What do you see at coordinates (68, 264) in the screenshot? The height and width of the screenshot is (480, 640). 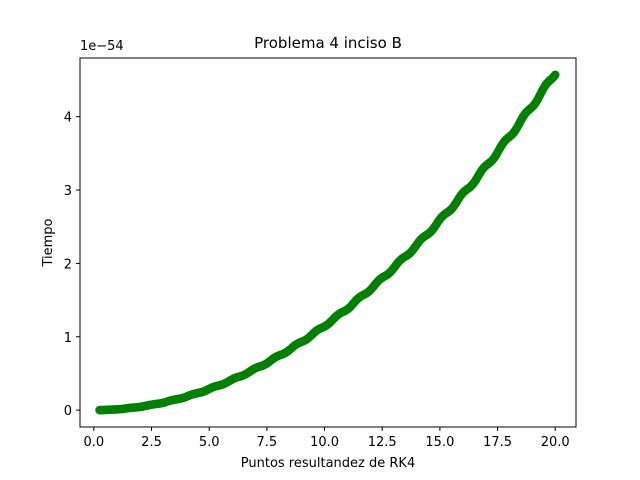 I see `y-tick-label: 2` at bounding box center [68, 264].